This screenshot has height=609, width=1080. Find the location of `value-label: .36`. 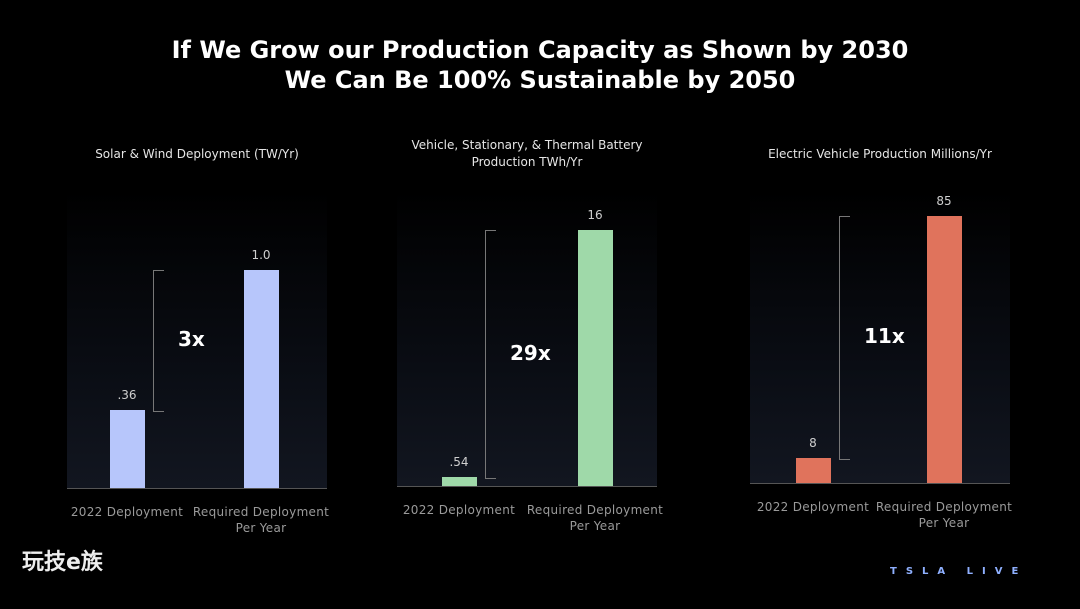

value-label: .36 is located at coordinates (127, 394).